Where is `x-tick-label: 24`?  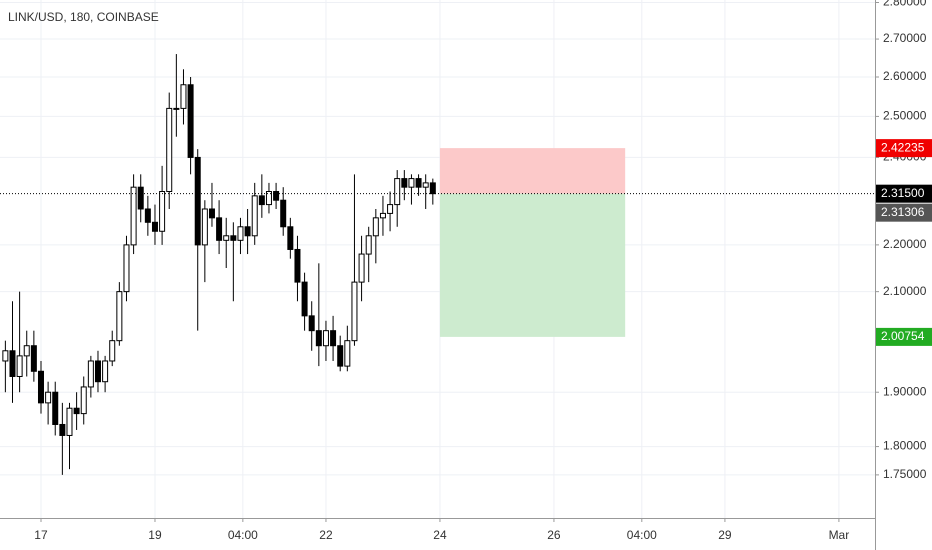
x-tick-label: 24 is located at coordinates (440, 535).